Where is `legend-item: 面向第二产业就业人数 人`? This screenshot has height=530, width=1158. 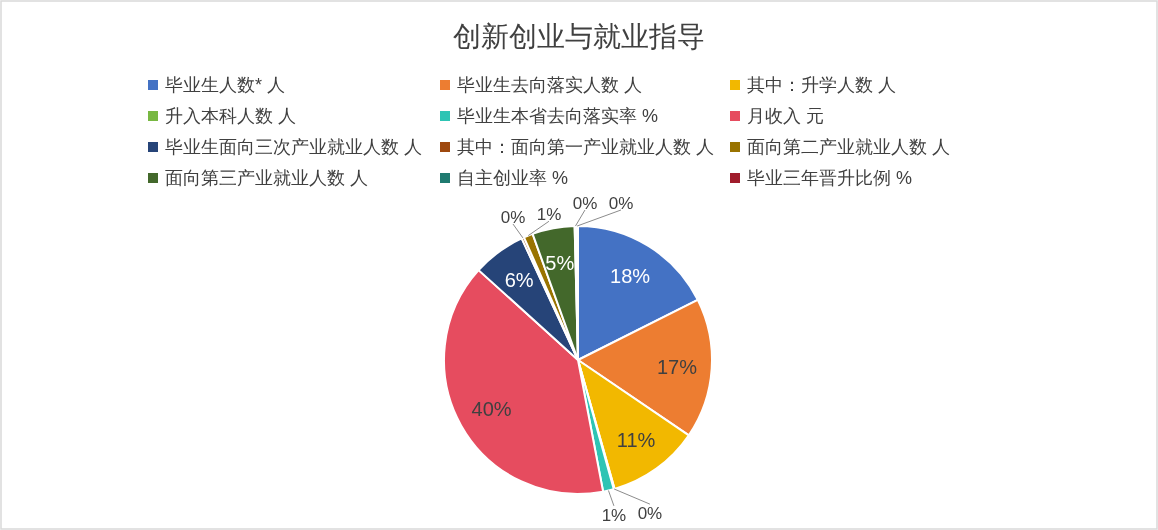
legend-item: 面向第二产业就业人数 人 is located at coordinates (840, 147).